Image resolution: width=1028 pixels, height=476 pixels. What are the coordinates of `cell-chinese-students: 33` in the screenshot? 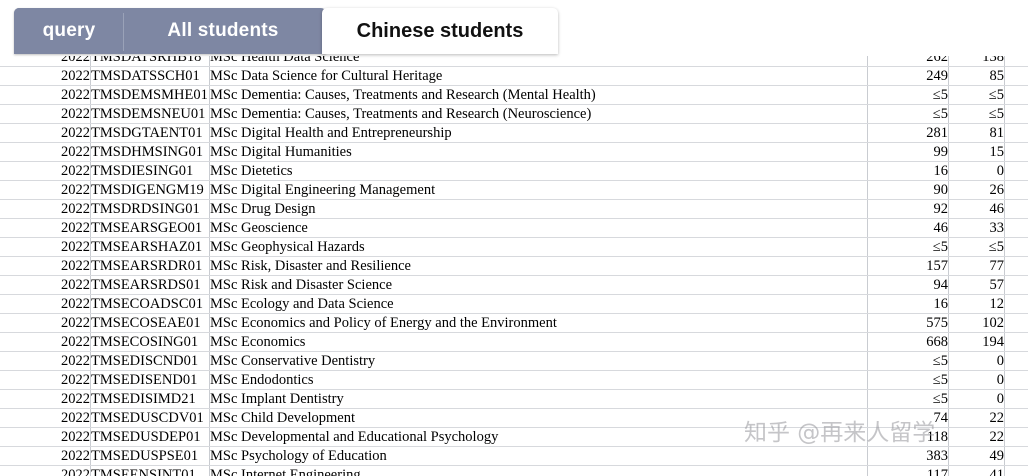 It's located at (976, 228).